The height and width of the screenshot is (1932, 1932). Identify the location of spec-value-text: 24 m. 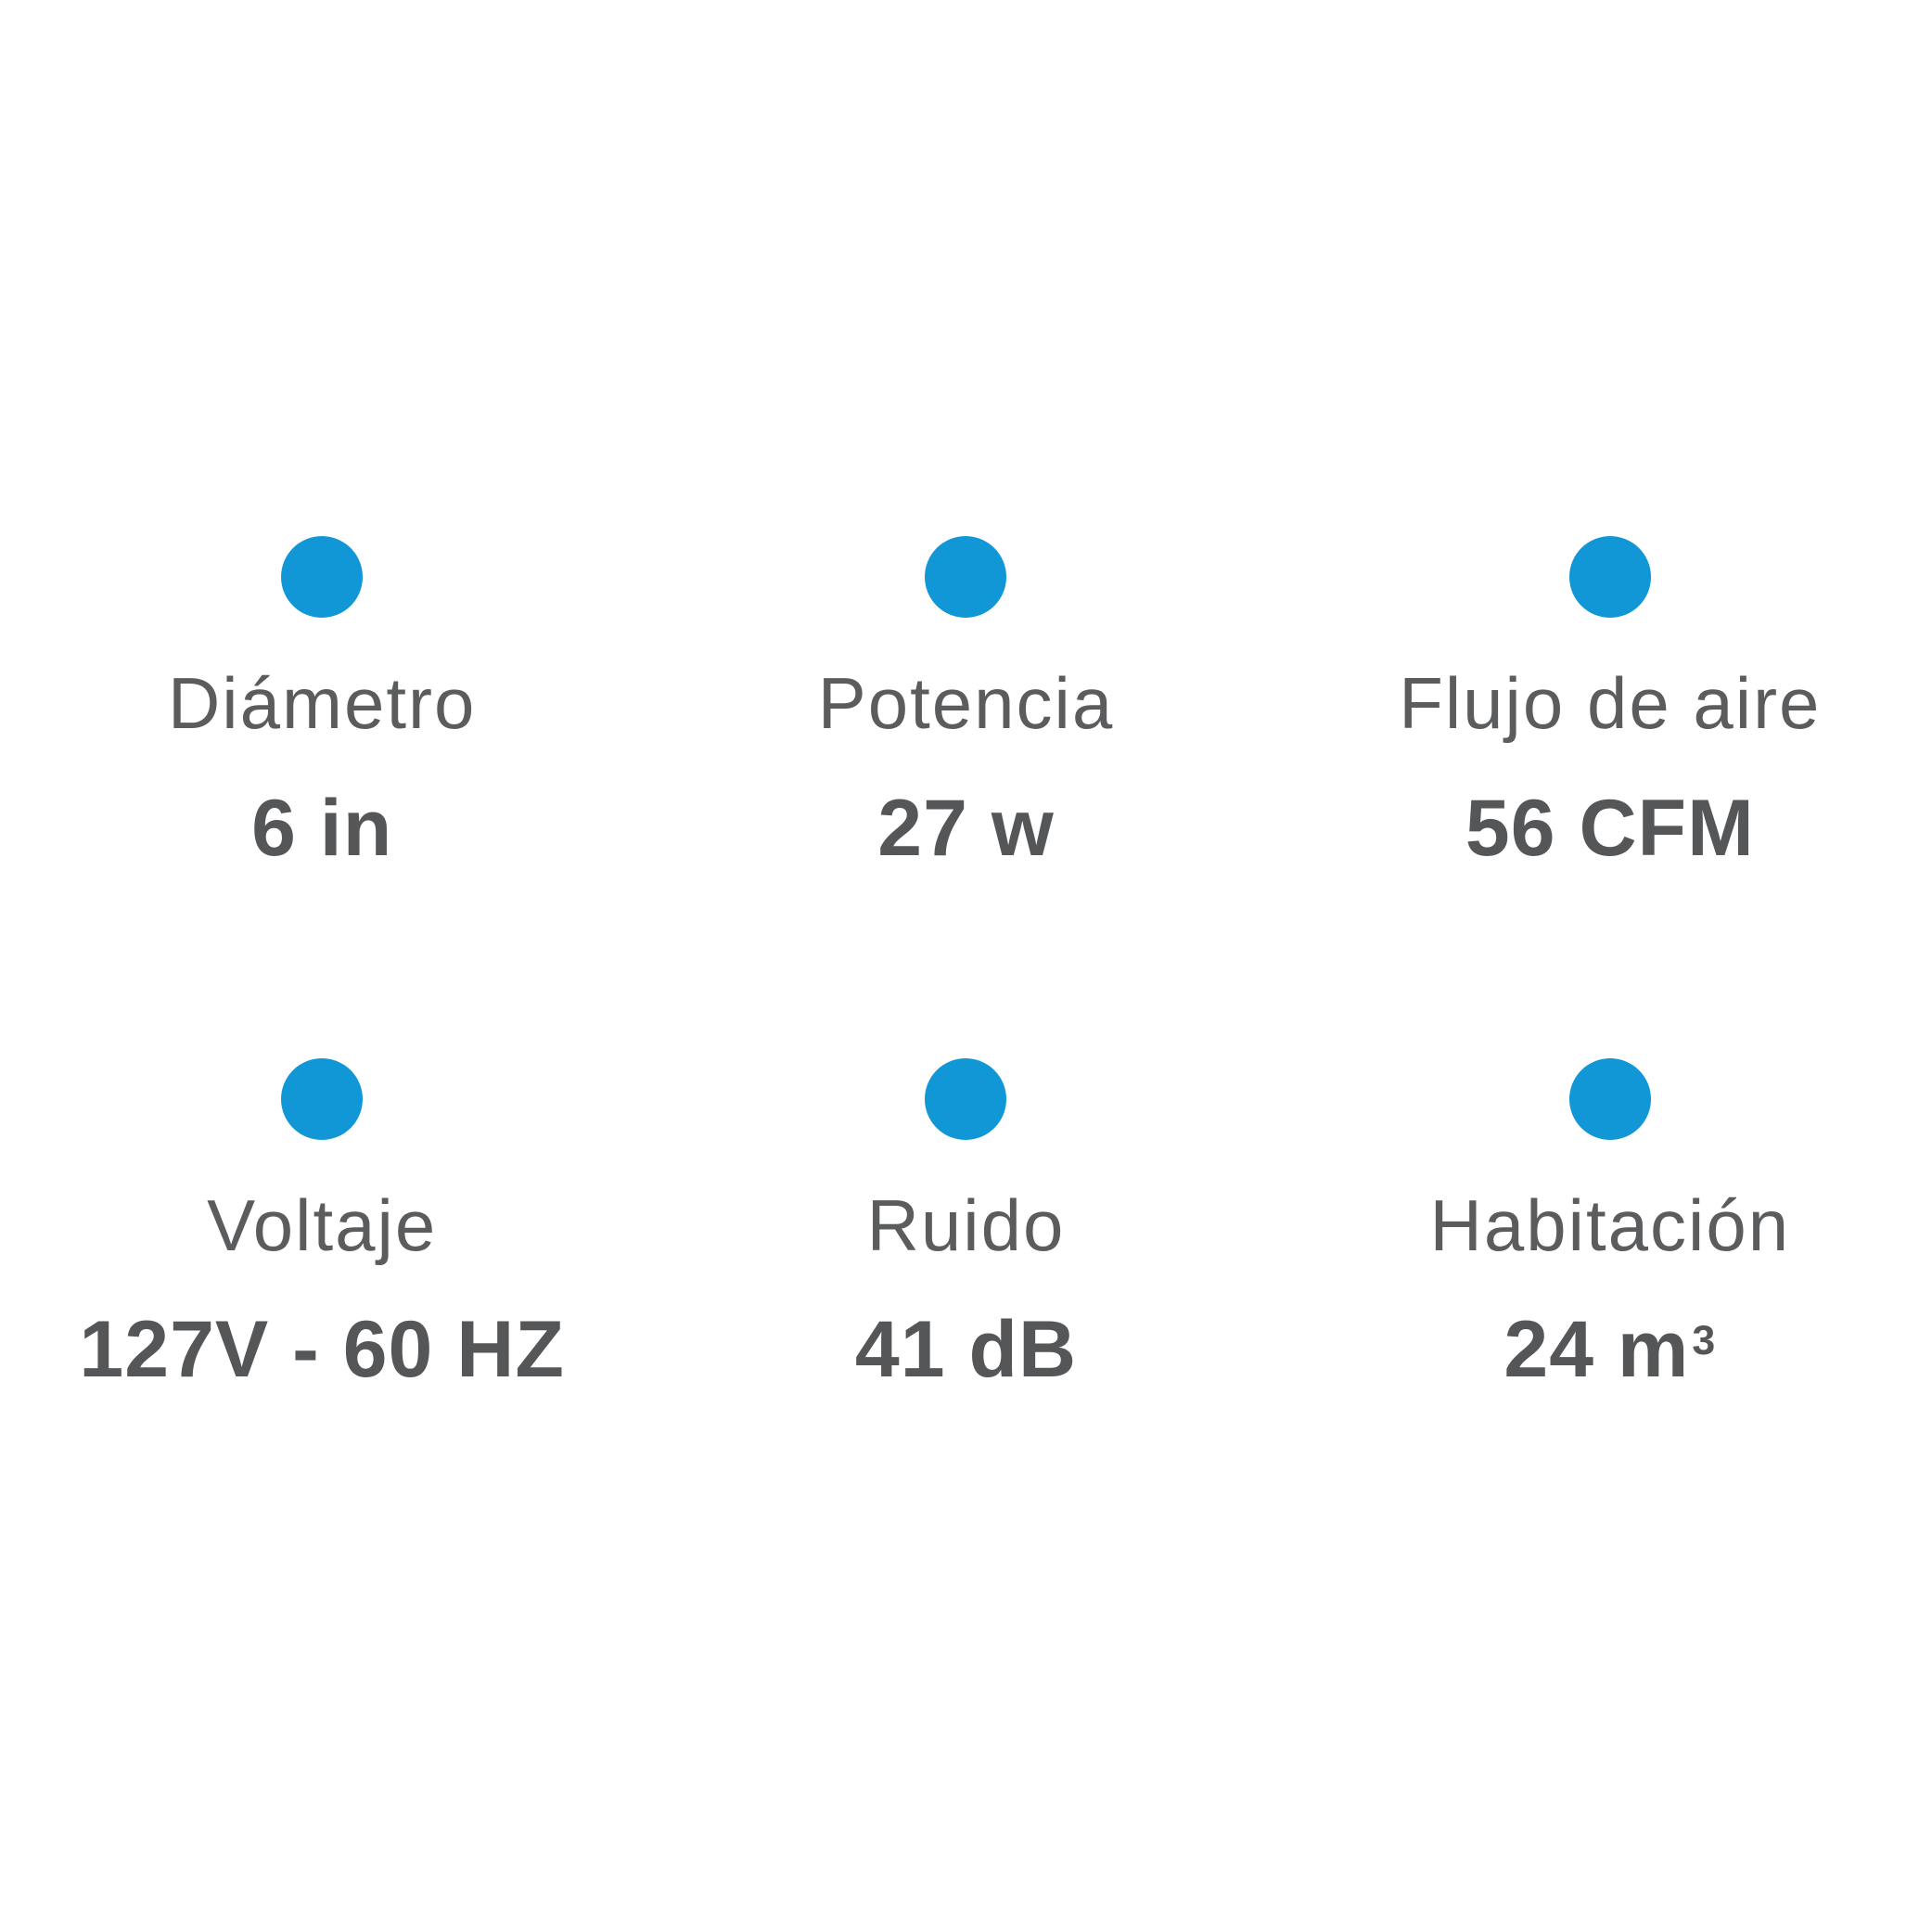
(1596, 1350).